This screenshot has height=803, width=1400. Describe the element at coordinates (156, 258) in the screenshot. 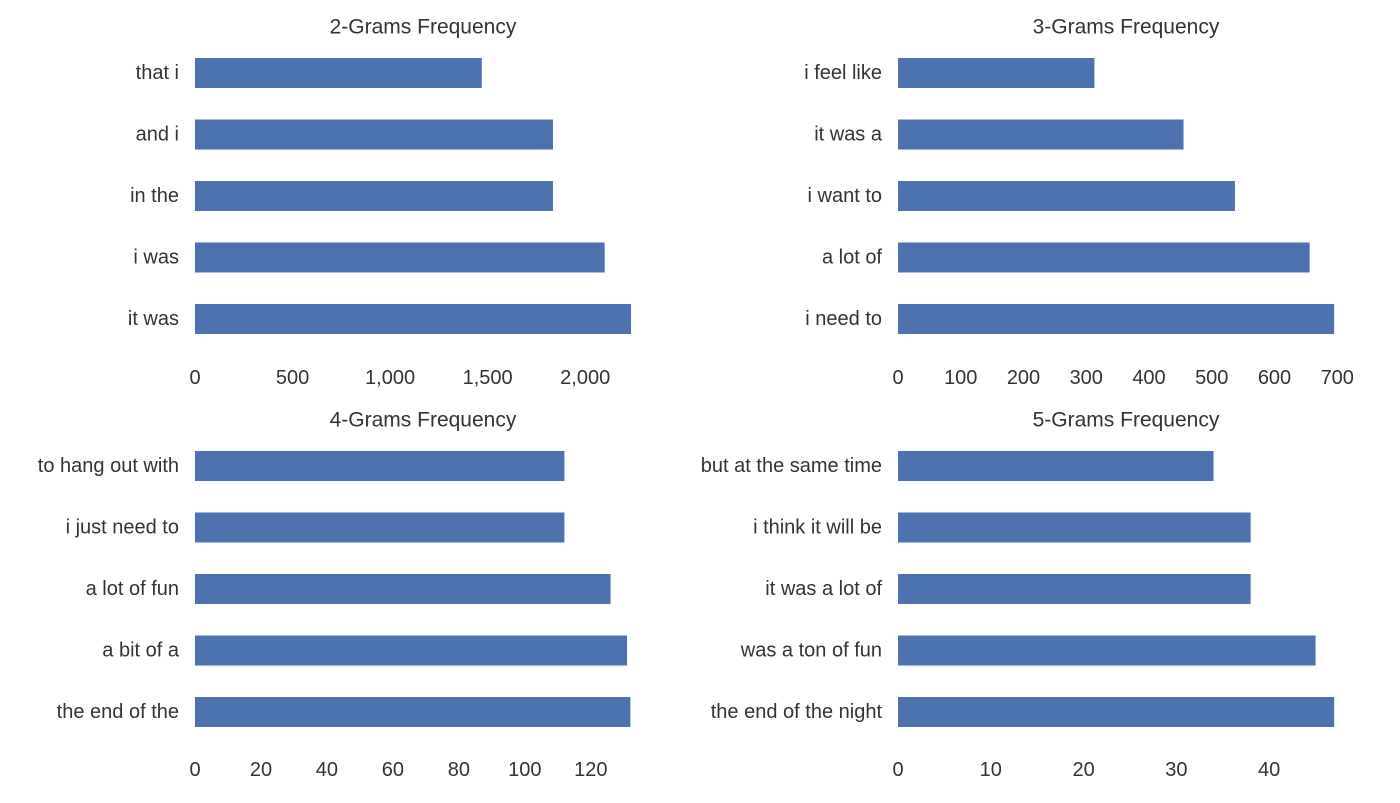

I see `category-label: i was` at that location.